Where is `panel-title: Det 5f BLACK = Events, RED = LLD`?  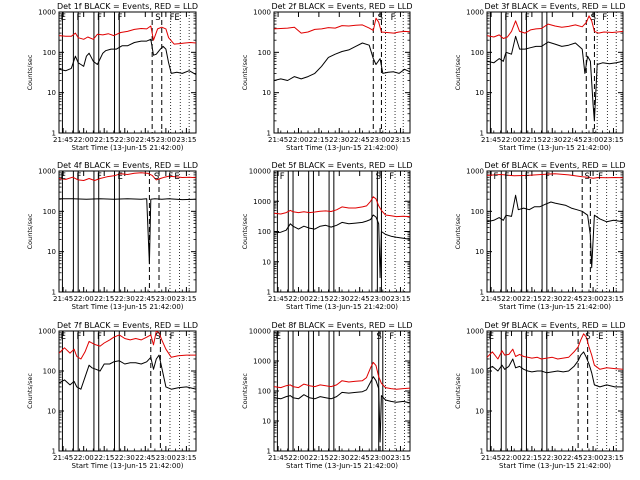
panel-title: Det 5f BLACK = Events, RED = LLD is located at coordinates (341, 165).